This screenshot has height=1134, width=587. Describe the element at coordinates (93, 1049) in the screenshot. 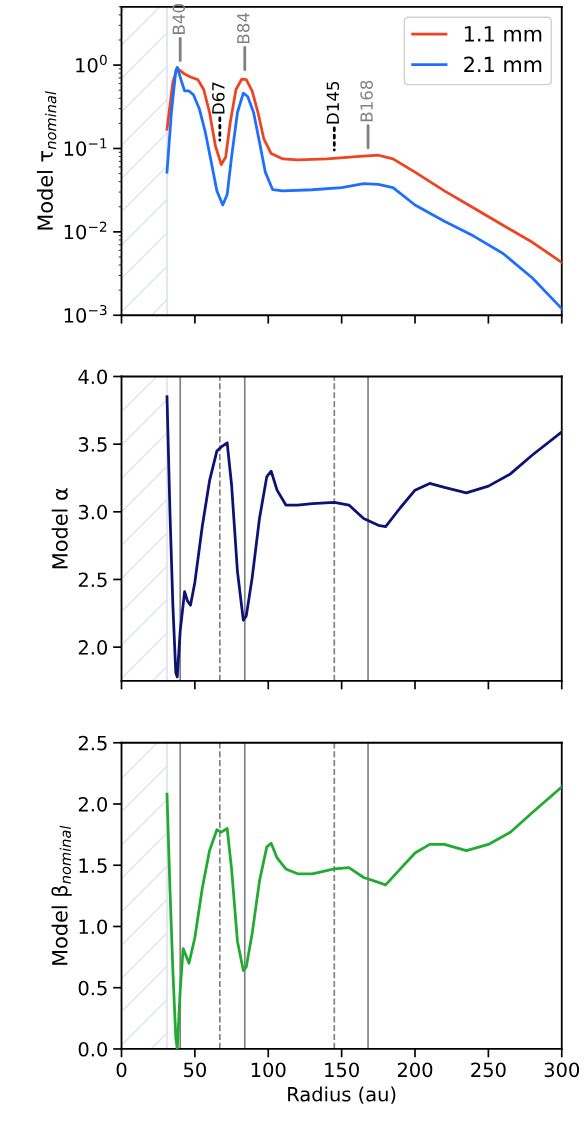

I see `y-tick-label: 0.0` at that location.